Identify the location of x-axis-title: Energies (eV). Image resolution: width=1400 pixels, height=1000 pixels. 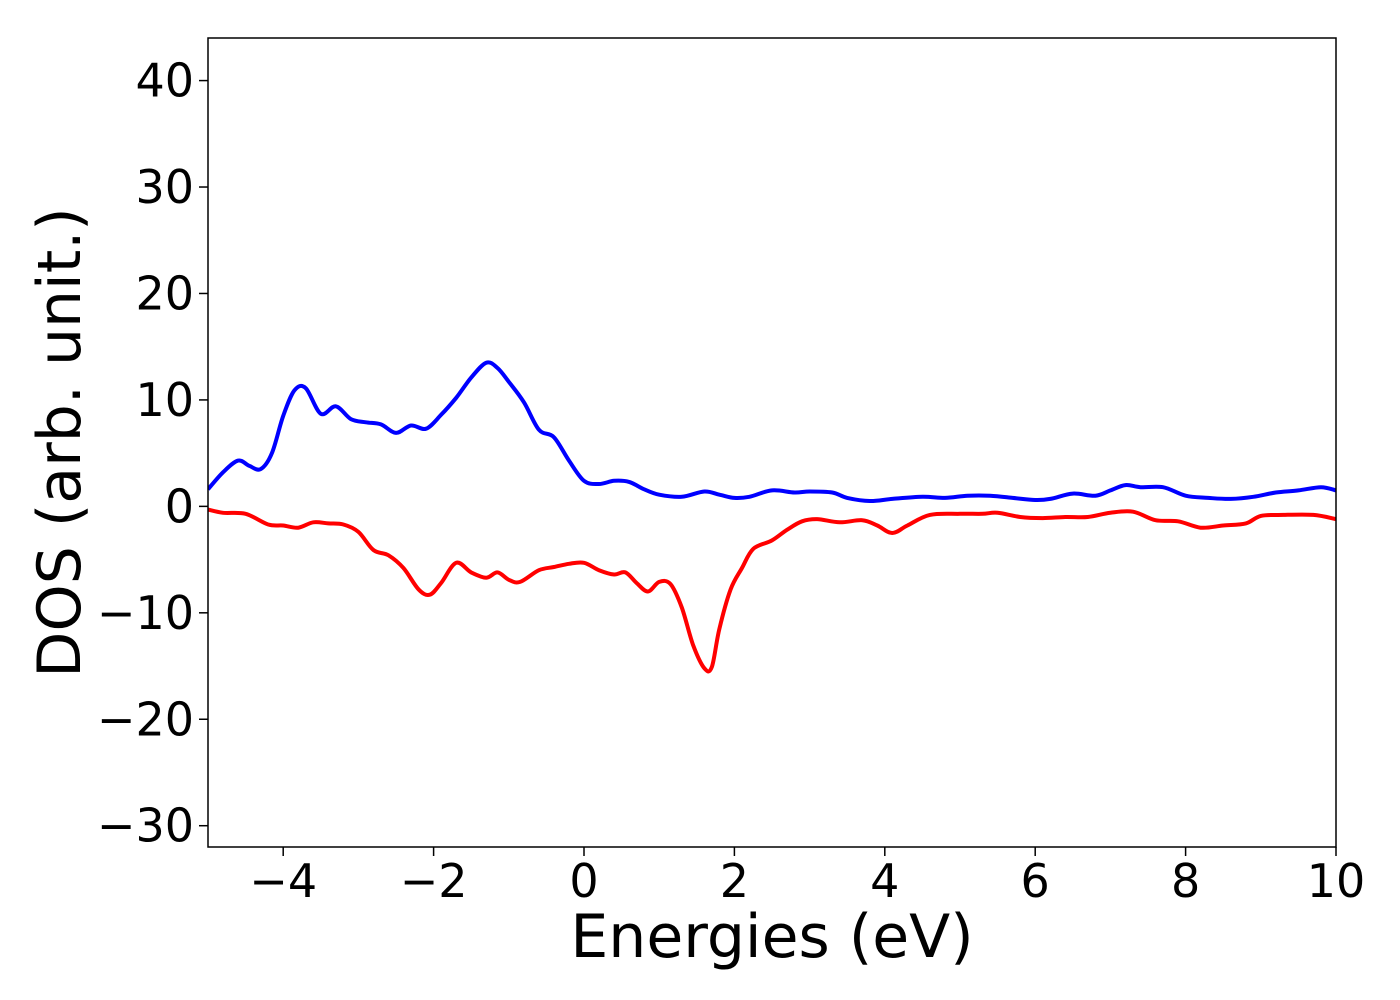
(771, 937).